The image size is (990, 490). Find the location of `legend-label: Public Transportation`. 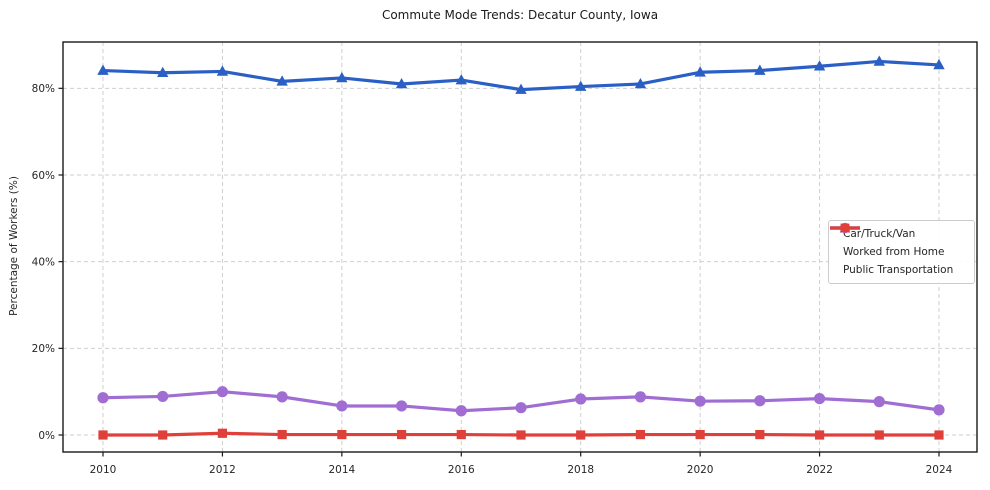

legend-label: Public Transportation is located at coordinates (898, 270).